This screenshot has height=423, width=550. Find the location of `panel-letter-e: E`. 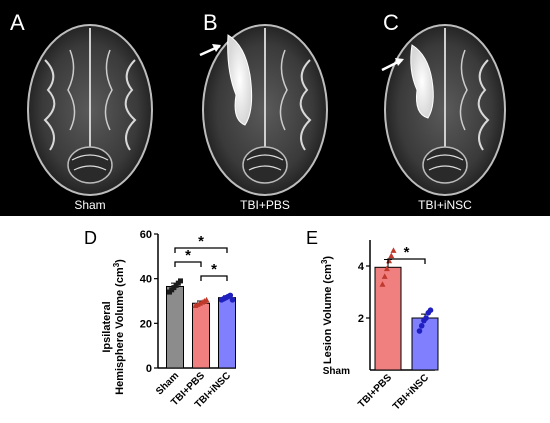

panel-letter-e: E is located at coordinates (312, 238).